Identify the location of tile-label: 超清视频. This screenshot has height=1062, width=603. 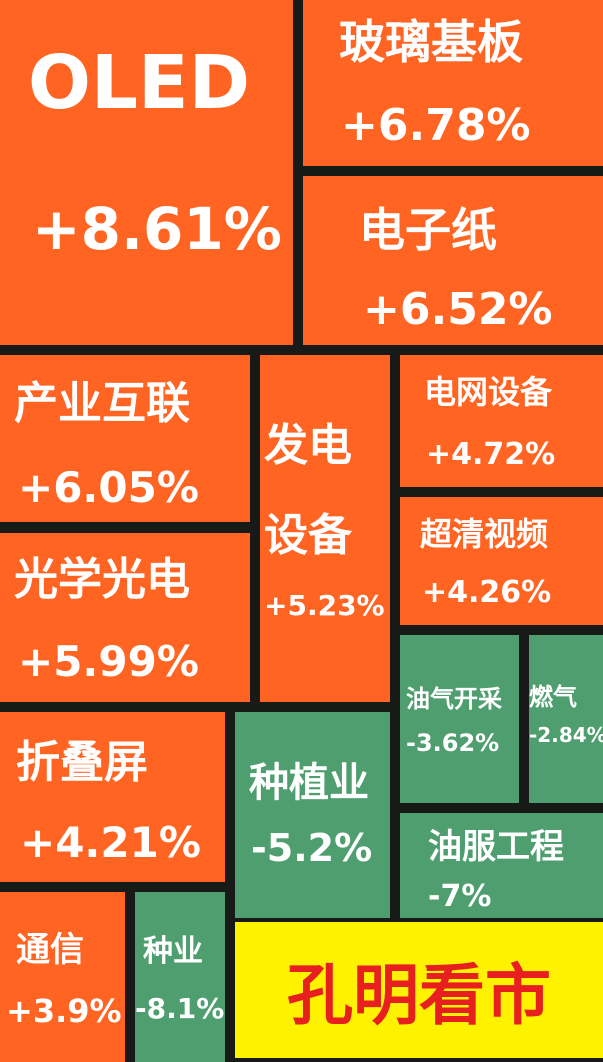
(484, 534).